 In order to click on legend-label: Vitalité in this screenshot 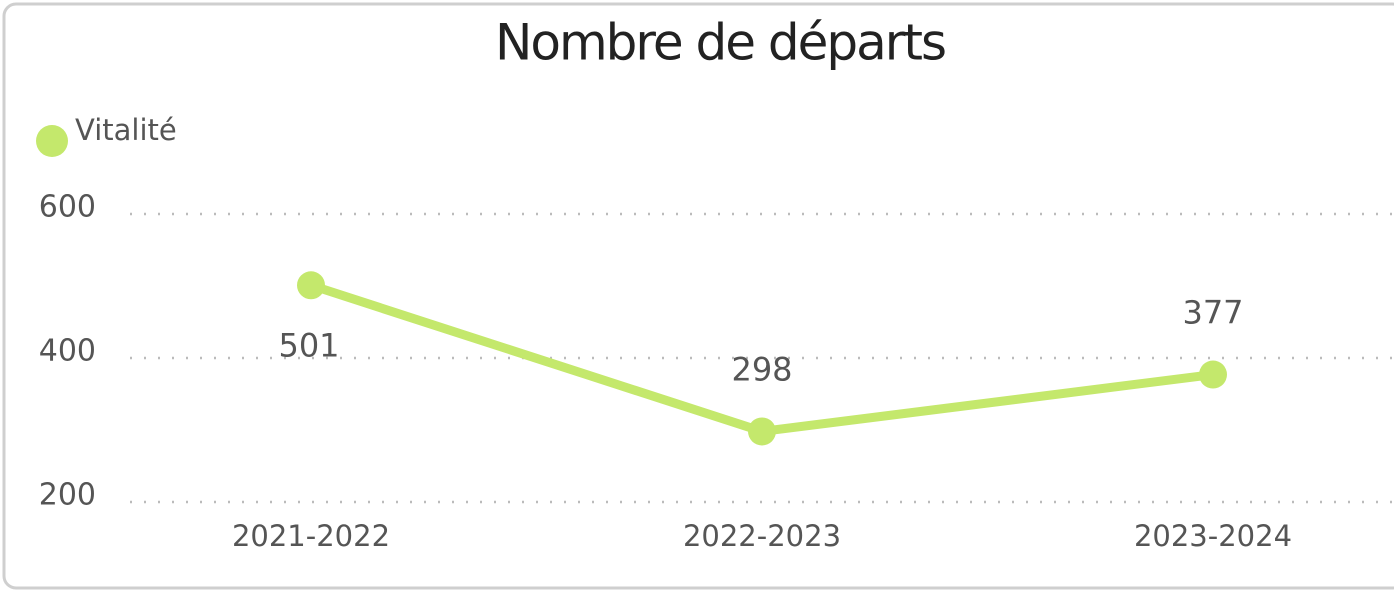, I will do `click(126, 130)`.